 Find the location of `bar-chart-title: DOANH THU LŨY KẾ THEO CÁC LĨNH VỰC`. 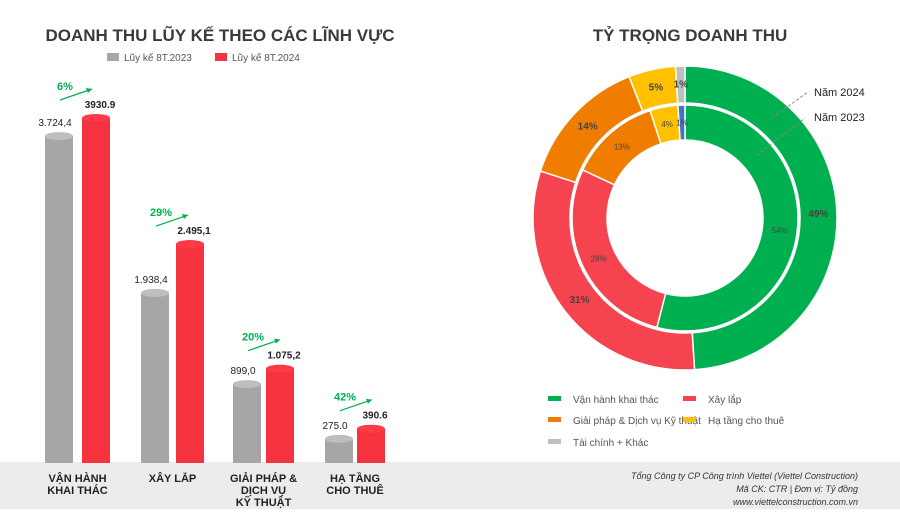

bar-chart-title: DOANH THU LŨY KẾ THEO CÁC LĨNH VỰC is located at coordinates (219, 35).